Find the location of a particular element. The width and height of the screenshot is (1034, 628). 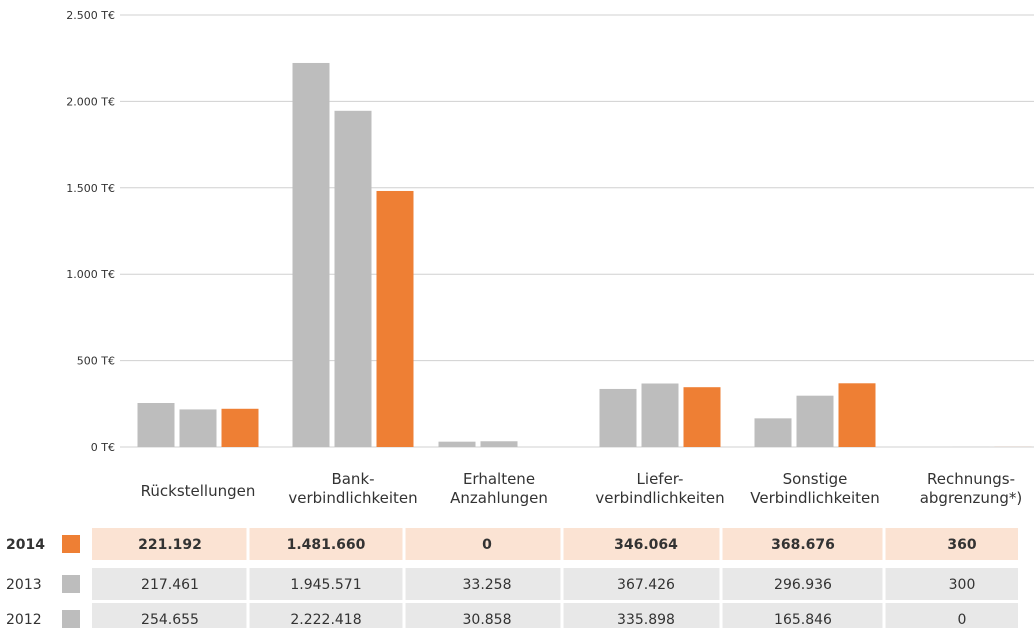

y-tick-label: 2.000 T€ is located at coordinates (90, 101).